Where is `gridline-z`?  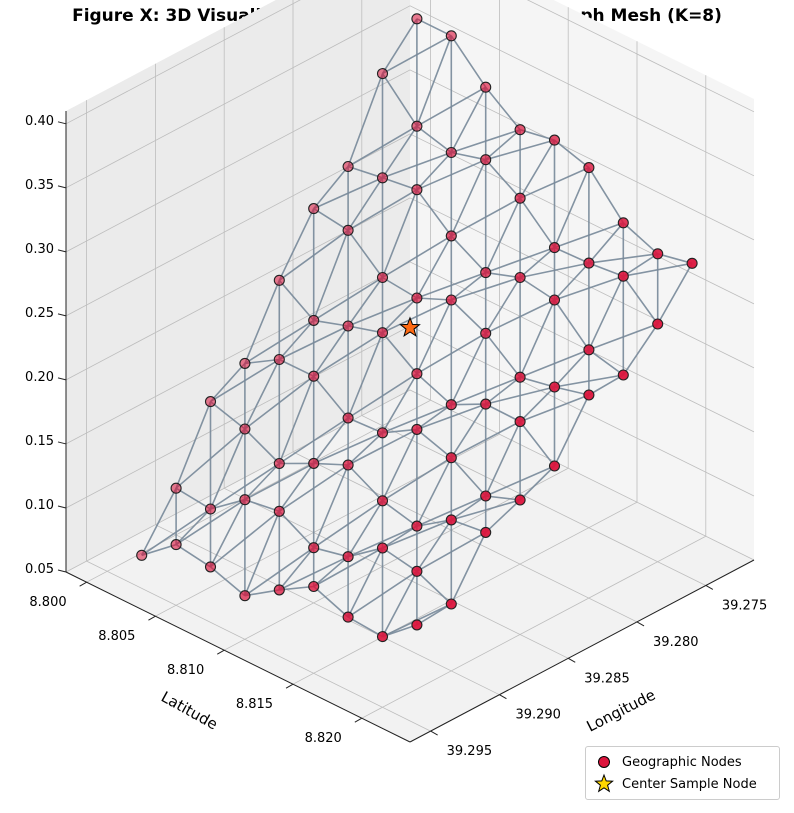
gridline-z is located at coordinates (410, 62).